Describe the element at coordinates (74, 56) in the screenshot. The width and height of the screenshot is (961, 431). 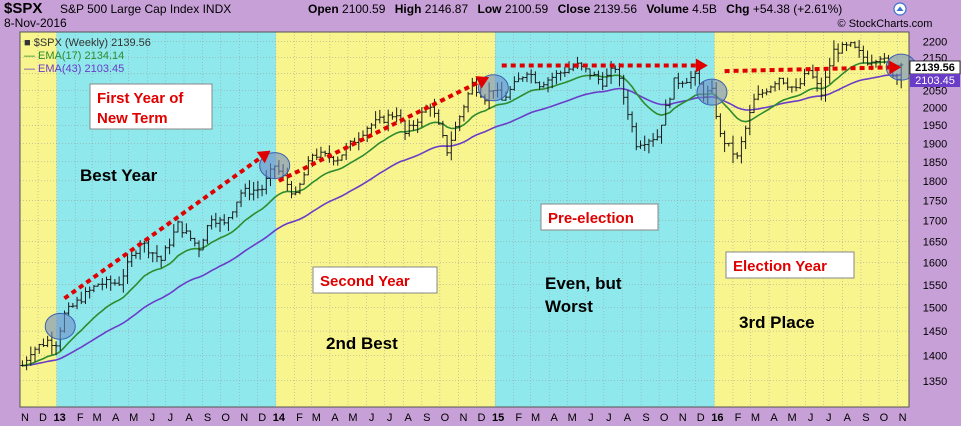
I see `legend-ema17: — EMA(17) 2134.14` at that location.